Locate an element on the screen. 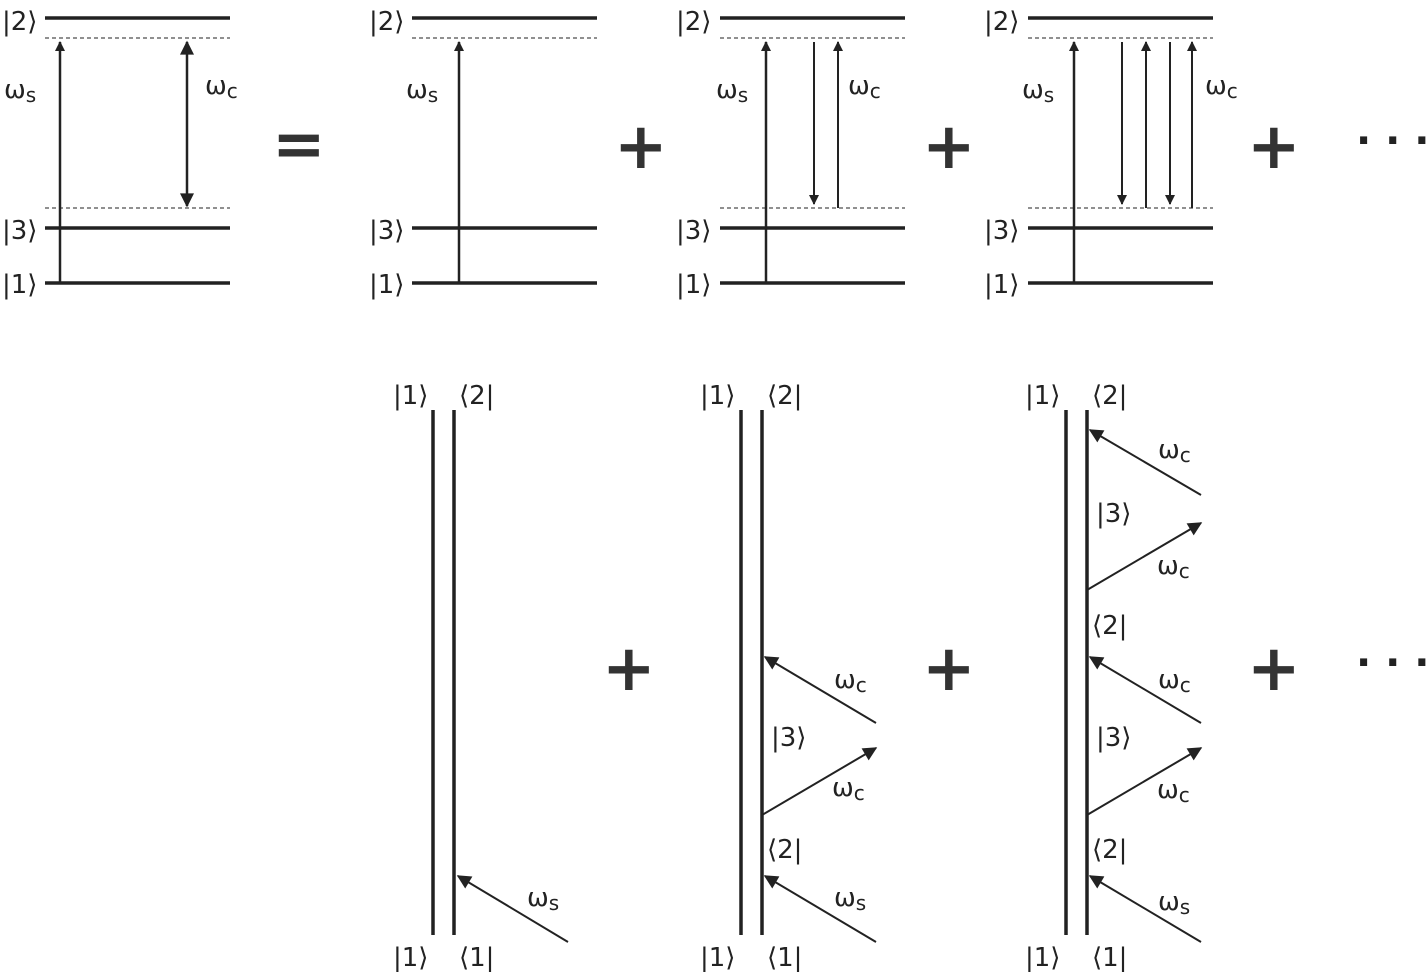 This screenshot has width=1427, height=972. level-panel-full is located at coordinates (137, 150).